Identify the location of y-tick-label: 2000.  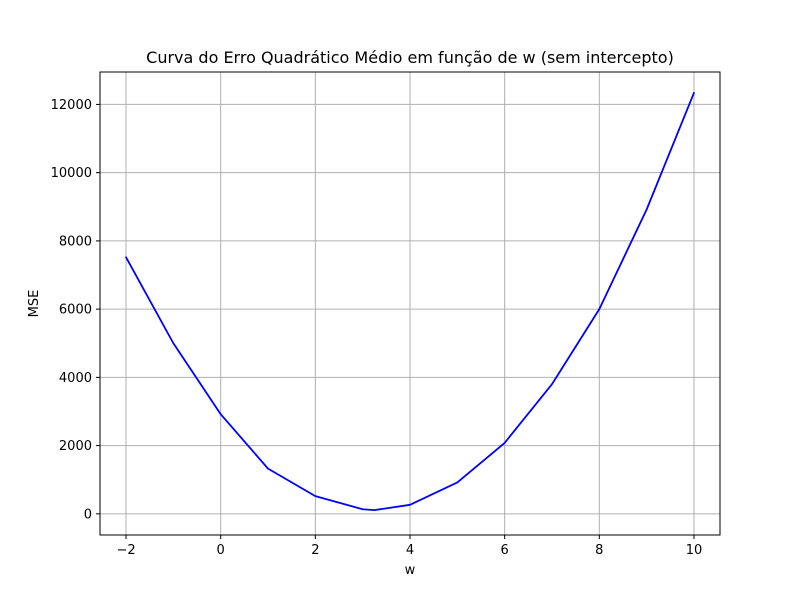
(75, 446).